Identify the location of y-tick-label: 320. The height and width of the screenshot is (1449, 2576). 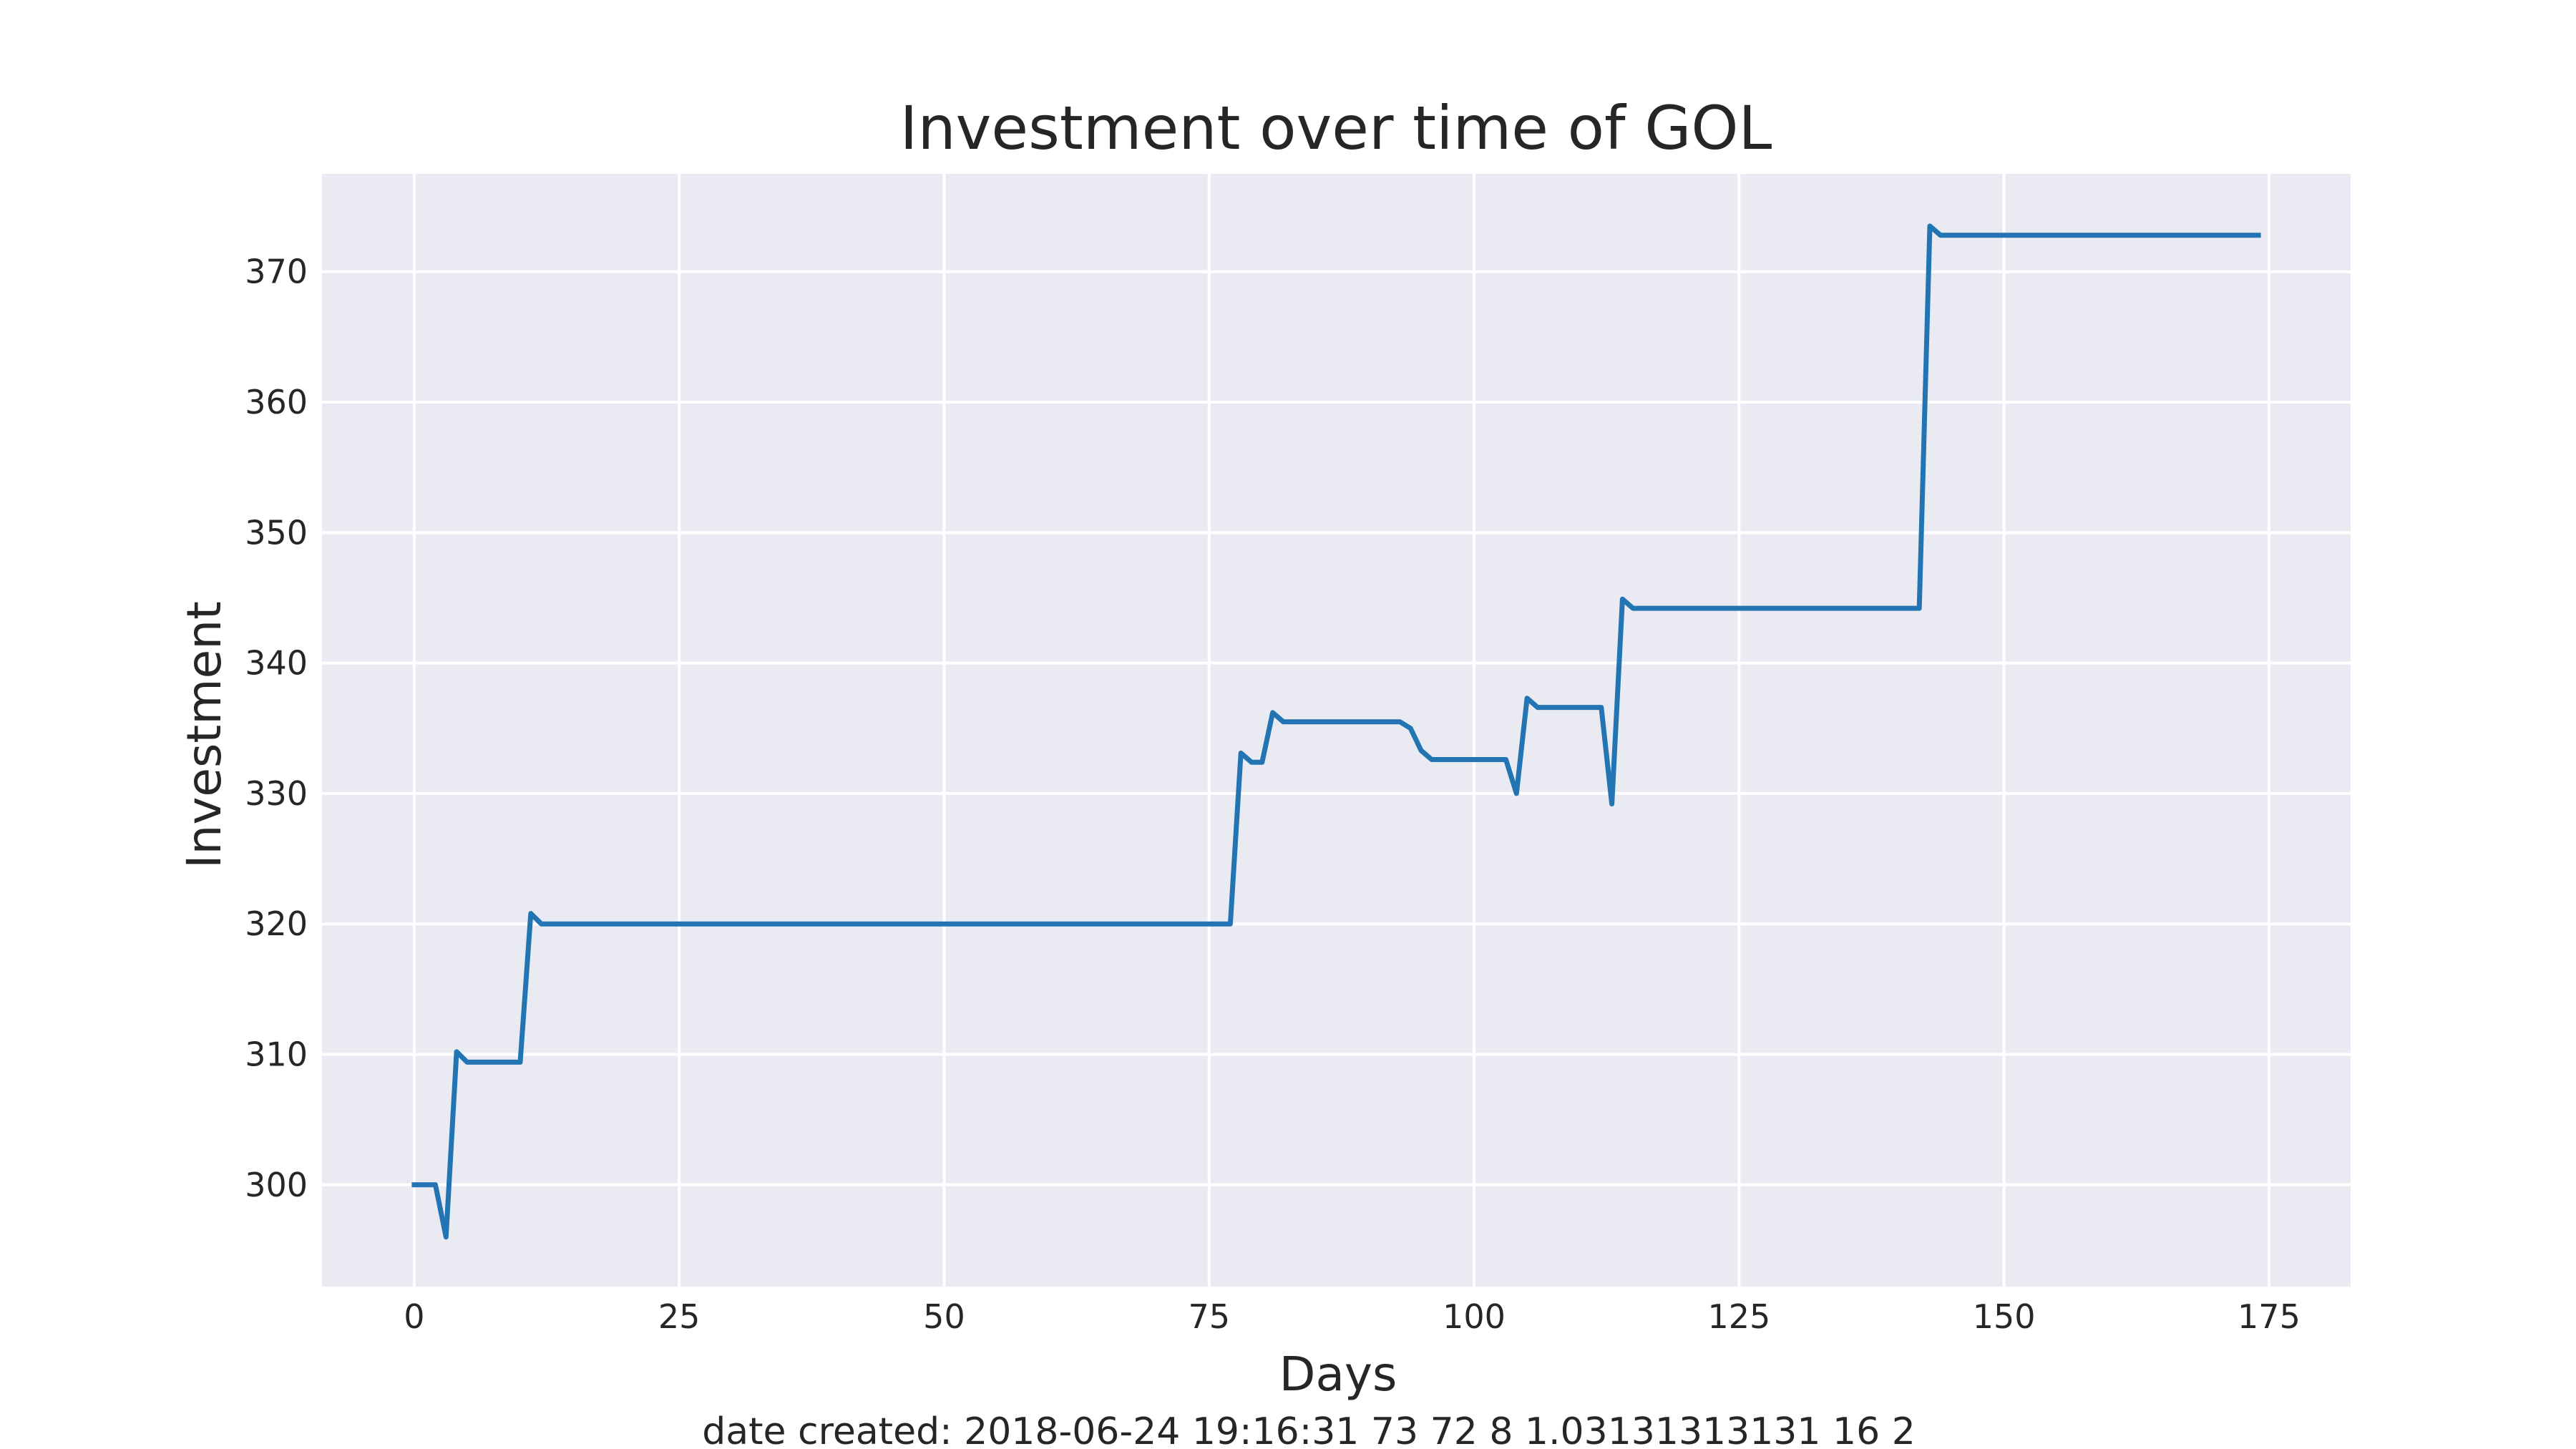
(276, 923).